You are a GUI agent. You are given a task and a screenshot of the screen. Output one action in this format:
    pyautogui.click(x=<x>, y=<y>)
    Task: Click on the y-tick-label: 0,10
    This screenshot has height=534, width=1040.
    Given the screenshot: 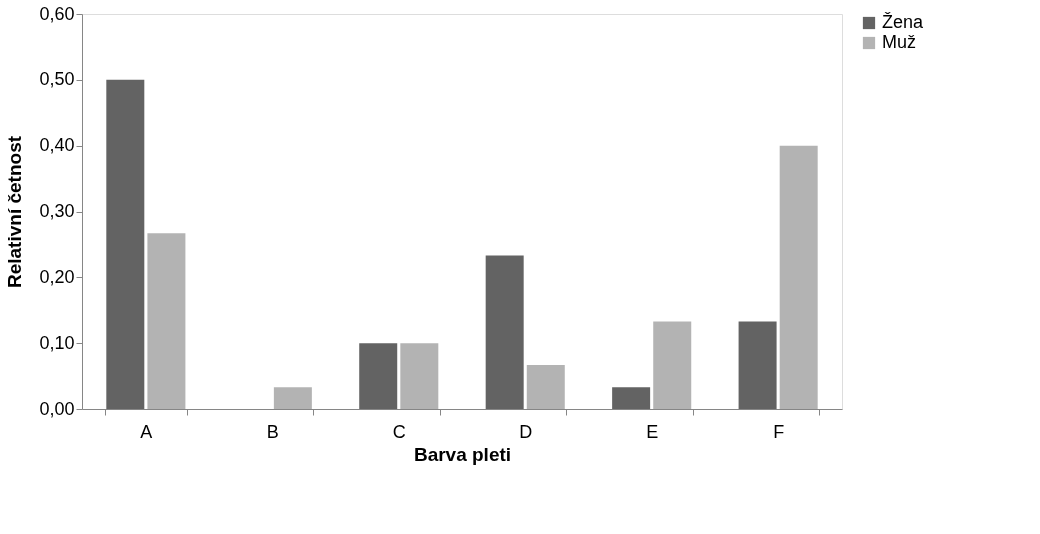 What is the action you would take?
    pyautogui.click(x=57, y=342)
    